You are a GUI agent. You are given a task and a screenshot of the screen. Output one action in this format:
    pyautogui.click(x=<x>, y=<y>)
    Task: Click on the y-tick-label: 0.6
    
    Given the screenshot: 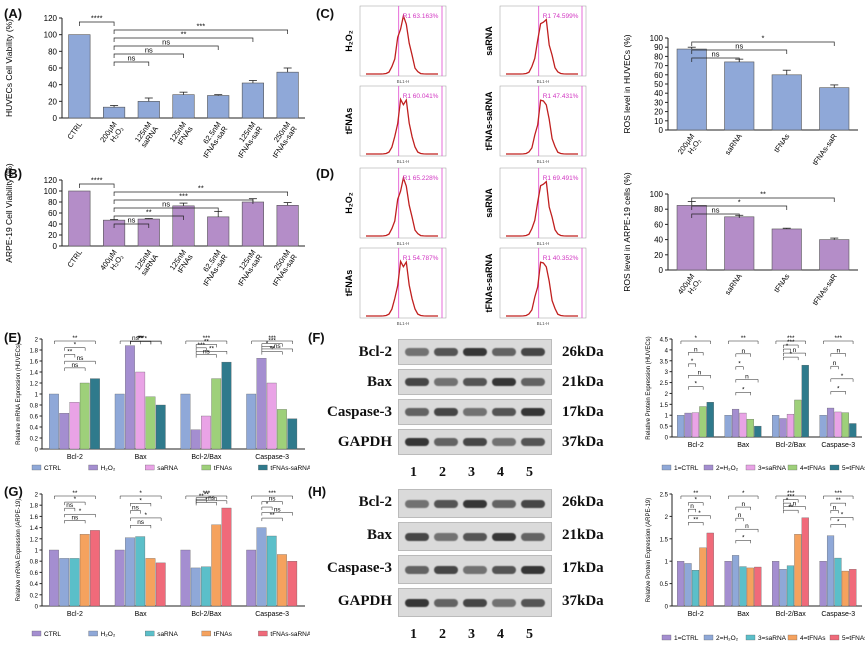 What is the action you would take?
    pyautogui.click(x=34, y=574)
    